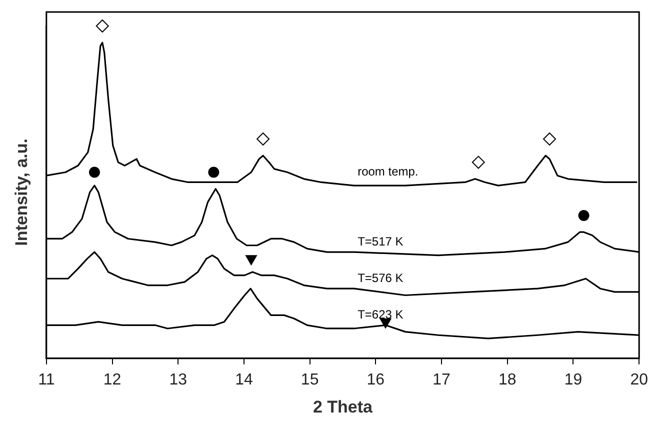 The image size is (654, 426). I want to click on series-label: room temp., so click(388, 171).